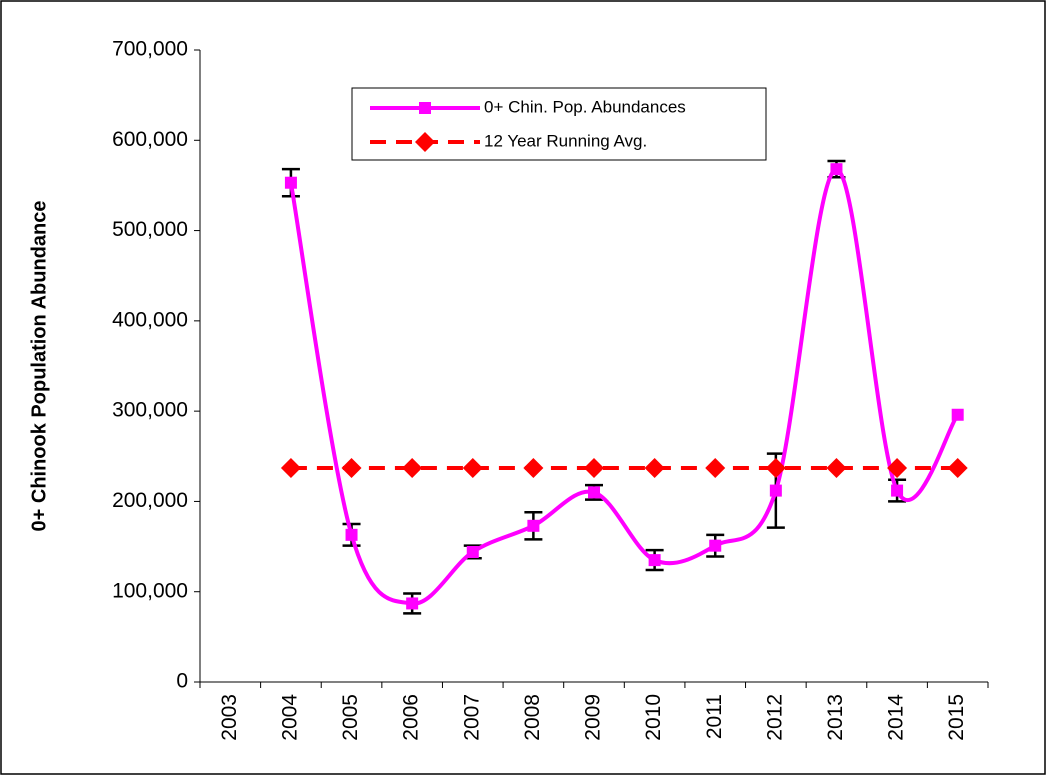 This screenshot has width=1047, height=776. What do you see at coordinates (39, 366) in the screenshot?
I see `y-axis-label: 0+ Chinook Population Abundance` at bounding box center [39, 366].